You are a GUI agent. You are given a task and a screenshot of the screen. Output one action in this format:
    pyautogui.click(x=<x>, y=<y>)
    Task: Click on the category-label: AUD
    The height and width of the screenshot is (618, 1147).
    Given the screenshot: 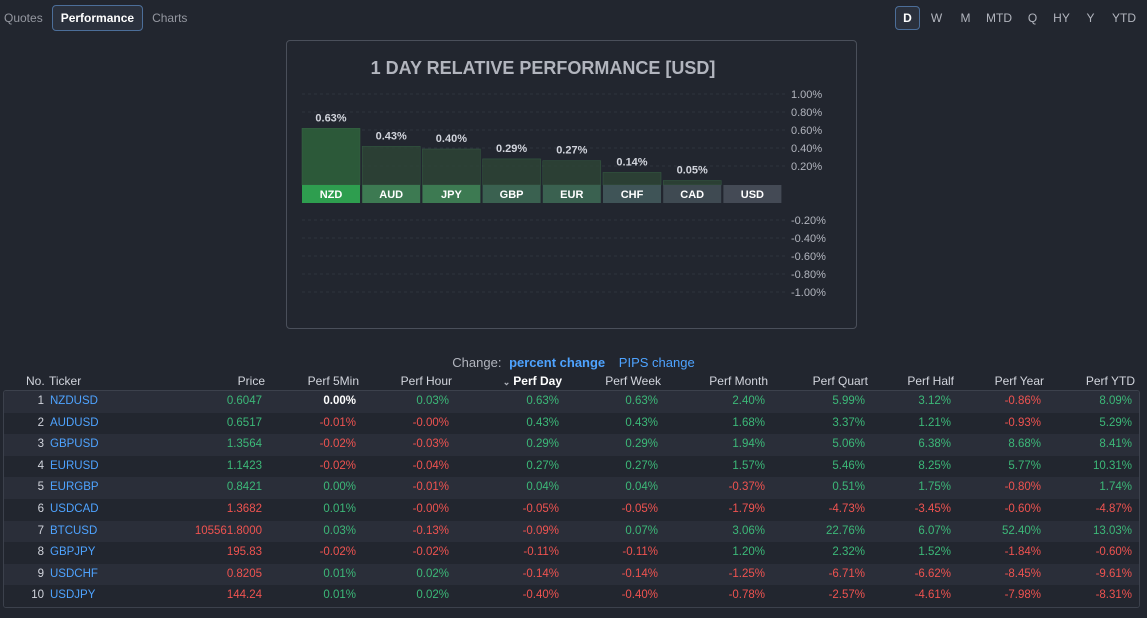 What is the action you would take?
    pyautogui.click(x=391, y=195)
    